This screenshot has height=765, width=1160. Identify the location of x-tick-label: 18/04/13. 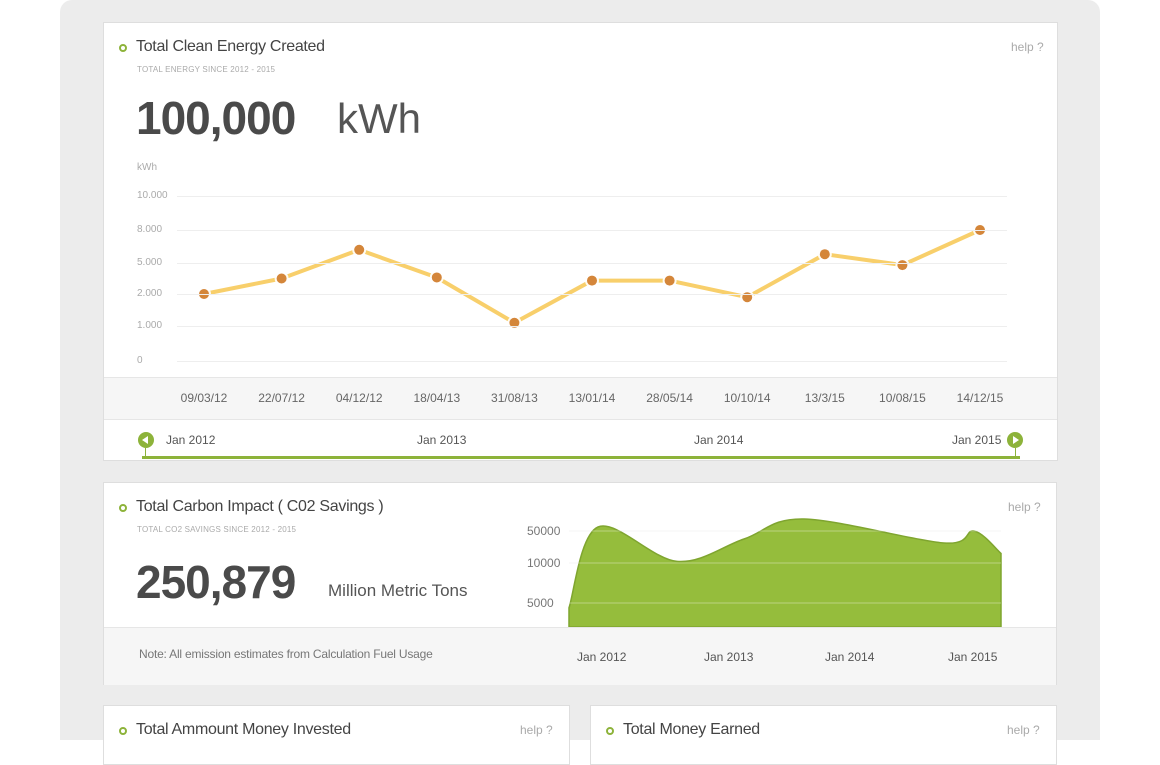
(437, 398).